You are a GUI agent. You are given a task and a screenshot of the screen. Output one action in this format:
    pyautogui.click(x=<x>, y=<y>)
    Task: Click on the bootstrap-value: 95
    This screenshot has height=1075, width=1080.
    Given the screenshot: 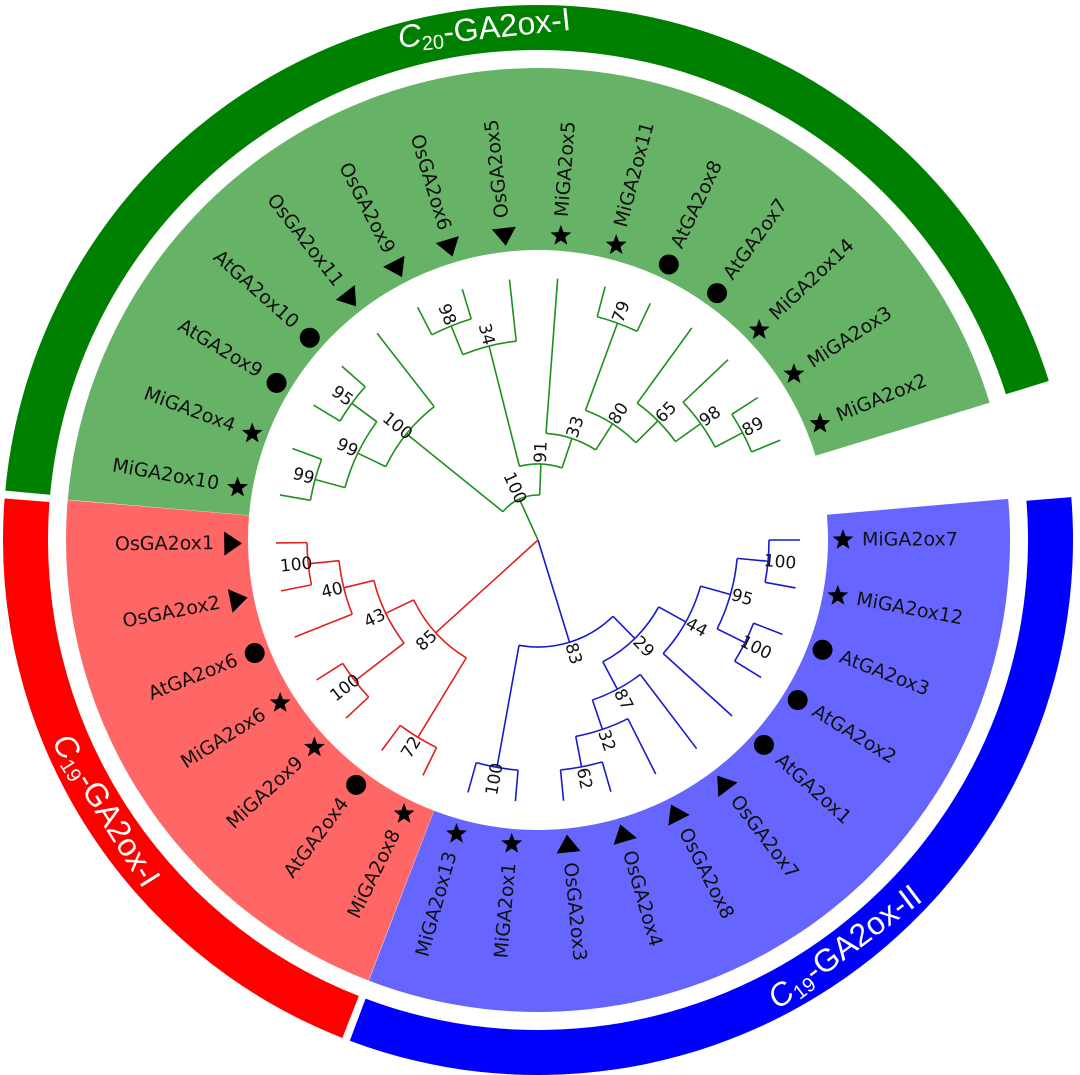 What is the action you would take?
    pyautogui.click(x=742, y=597)
    